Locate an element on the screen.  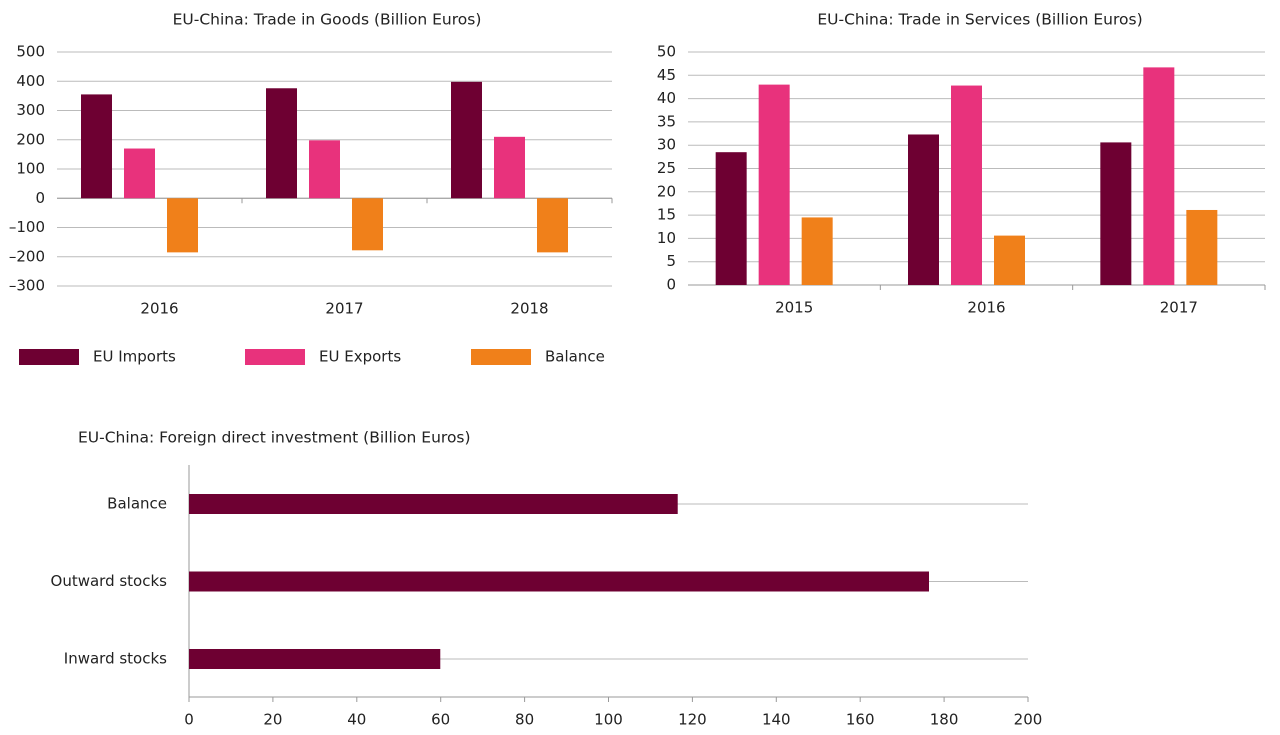
x-tick-label: 80 is located at coordinates (524, 720).